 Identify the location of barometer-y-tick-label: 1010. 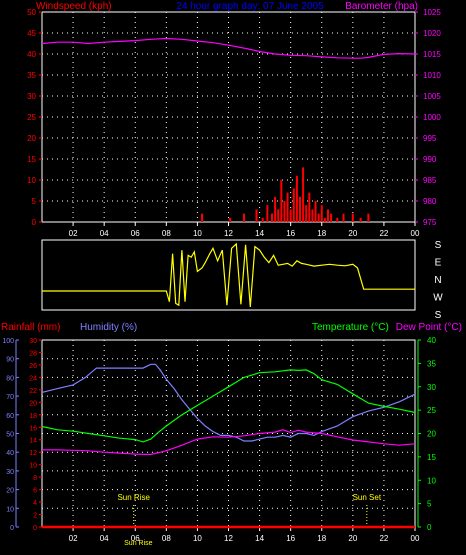
(432, 75).